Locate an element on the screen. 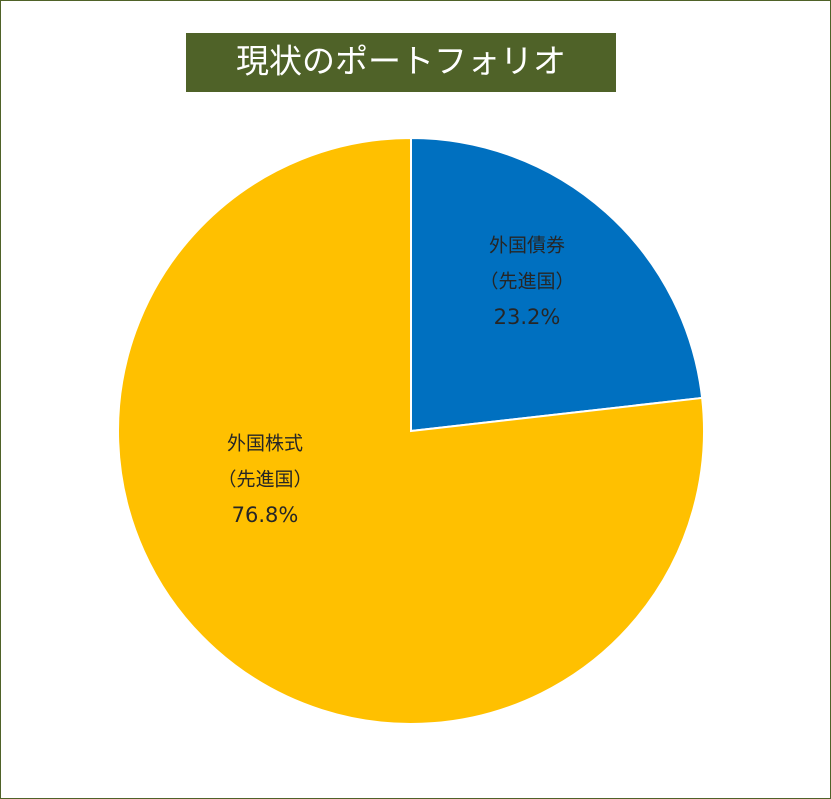  pie-slice is located at coordinates (557, 284).